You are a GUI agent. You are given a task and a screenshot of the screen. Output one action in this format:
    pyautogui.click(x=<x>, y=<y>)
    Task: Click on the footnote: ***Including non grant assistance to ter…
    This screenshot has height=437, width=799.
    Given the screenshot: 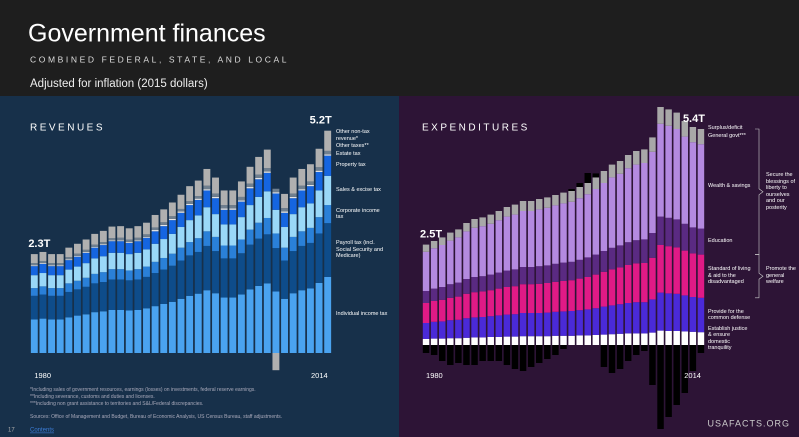 What is the action you would take?
    pyautogui.click(x=117, y=404)
    